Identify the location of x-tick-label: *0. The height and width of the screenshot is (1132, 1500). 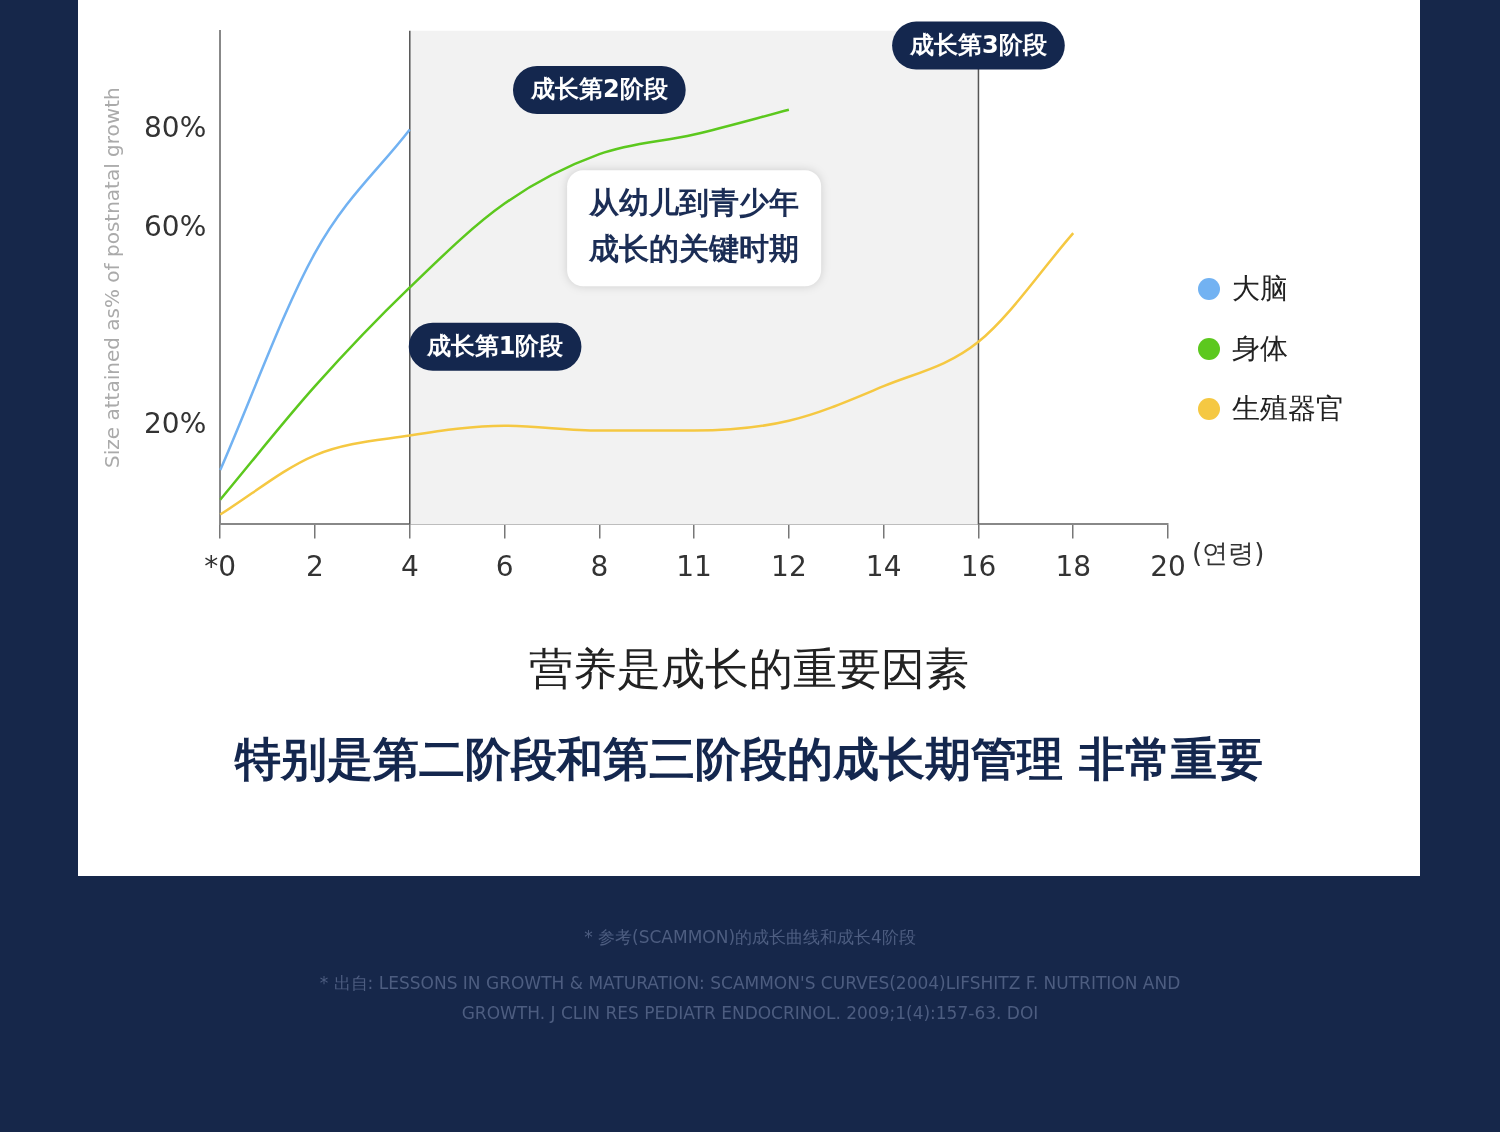
(220, 567).